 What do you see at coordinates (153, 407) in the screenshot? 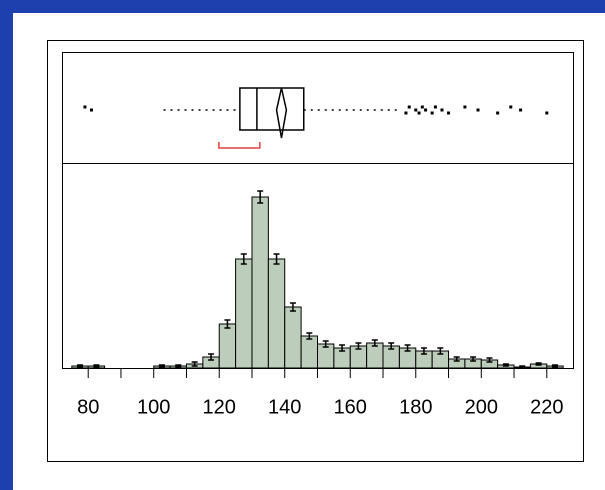
I see `x-tick-label: 100` at bounding box center [153, 407].